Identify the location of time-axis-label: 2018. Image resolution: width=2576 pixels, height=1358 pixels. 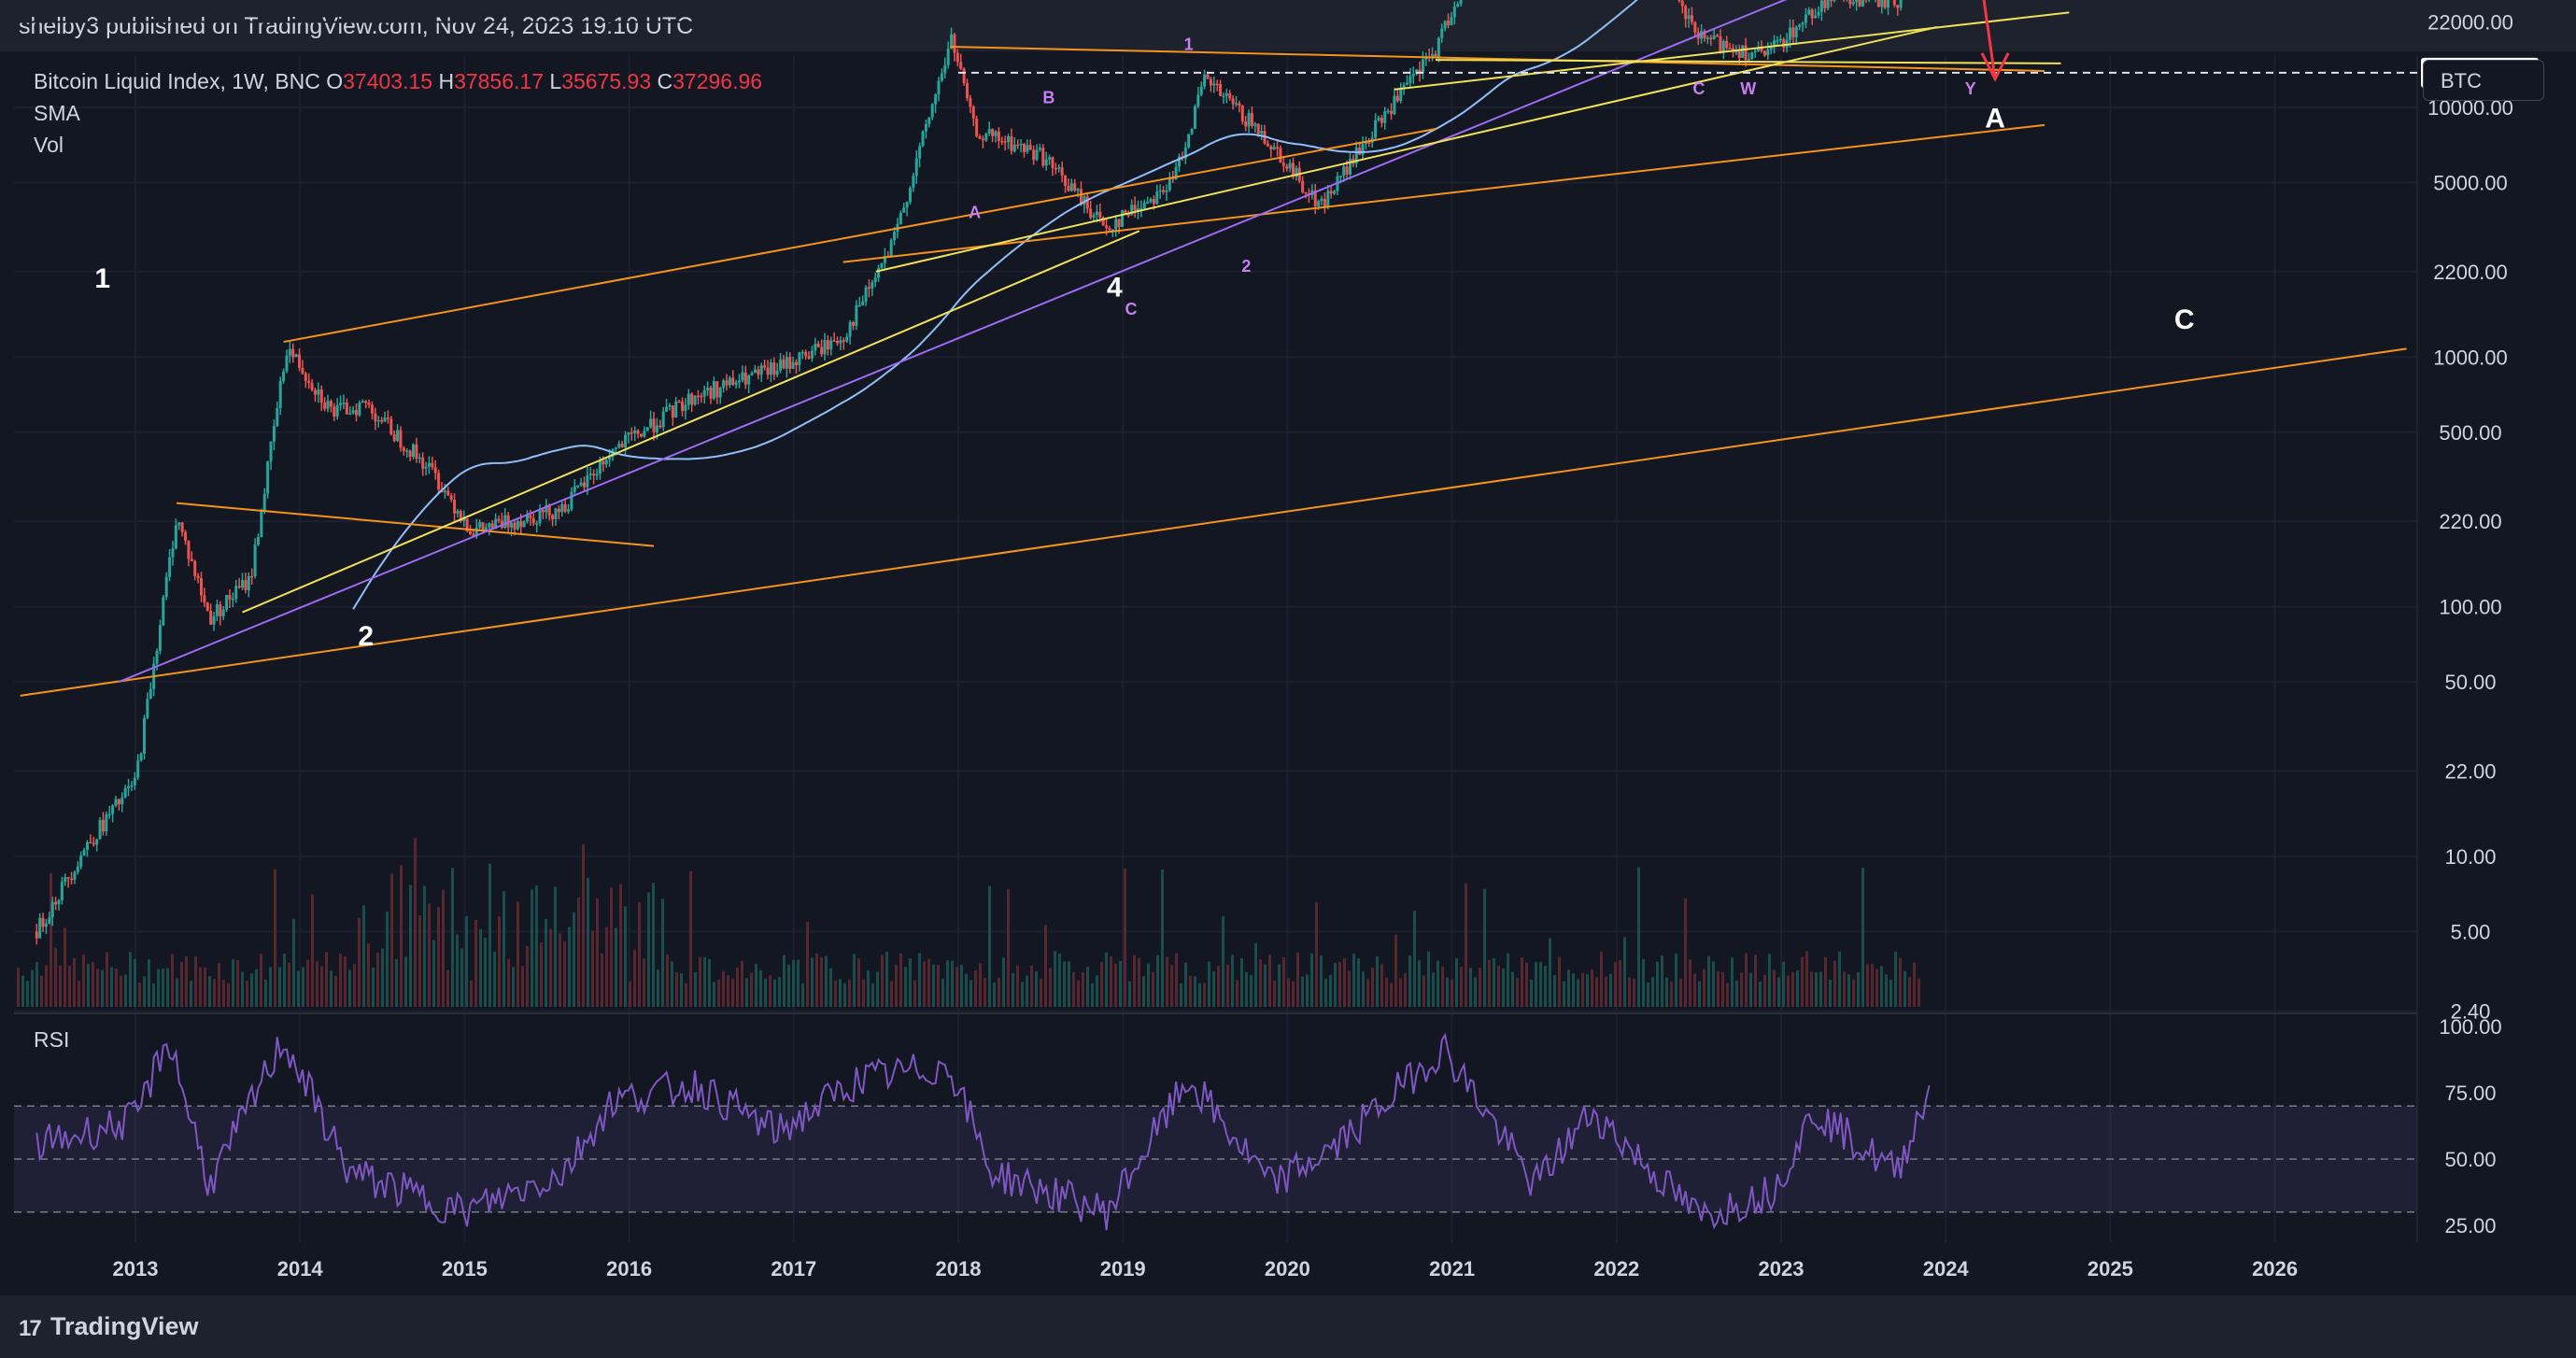
(959, 1268).